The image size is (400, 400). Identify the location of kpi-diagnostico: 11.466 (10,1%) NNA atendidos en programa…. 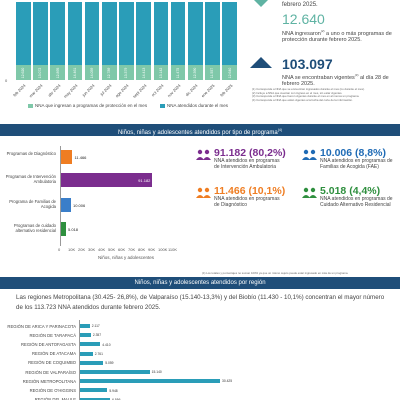
(246, 210).